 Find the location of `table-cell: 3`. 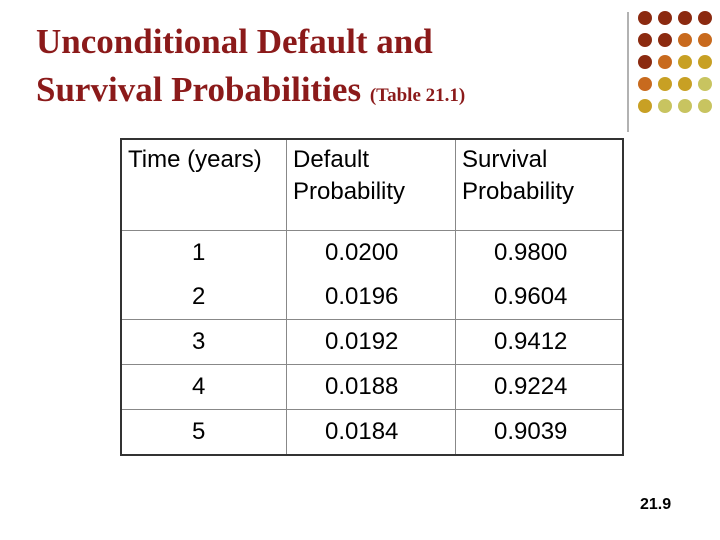

table-cell: 3 is located at coordinates (204, 342).